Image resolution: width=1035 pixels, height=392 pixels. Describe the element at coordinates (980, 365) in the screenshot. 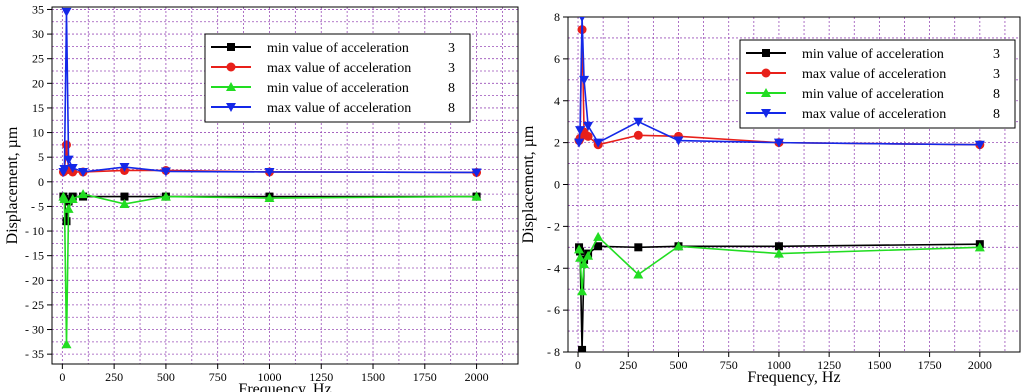

I see `x-tick-label: 2000` at that location.